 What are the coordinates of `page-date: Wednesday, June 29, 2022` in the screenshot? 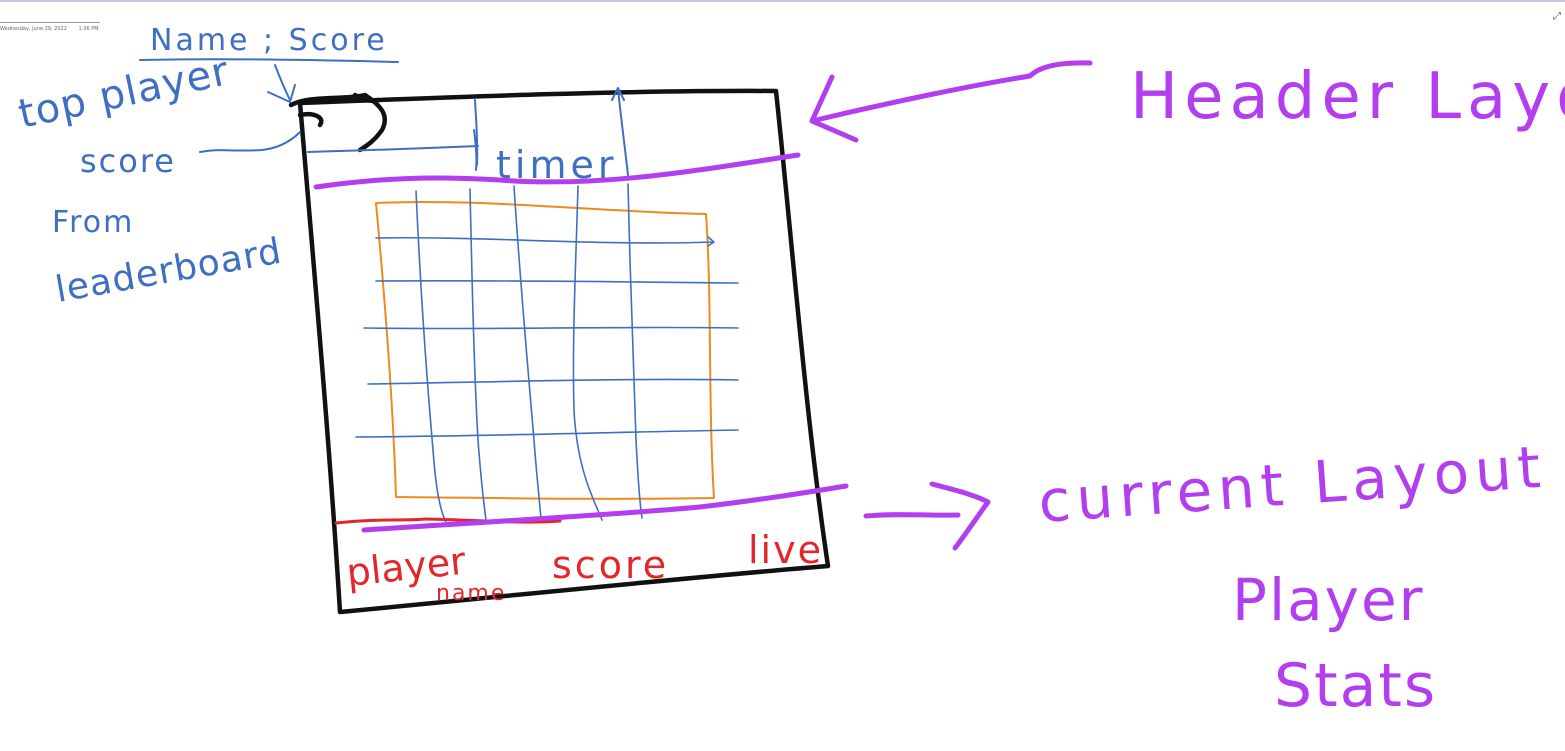 It's located at (33, 29).